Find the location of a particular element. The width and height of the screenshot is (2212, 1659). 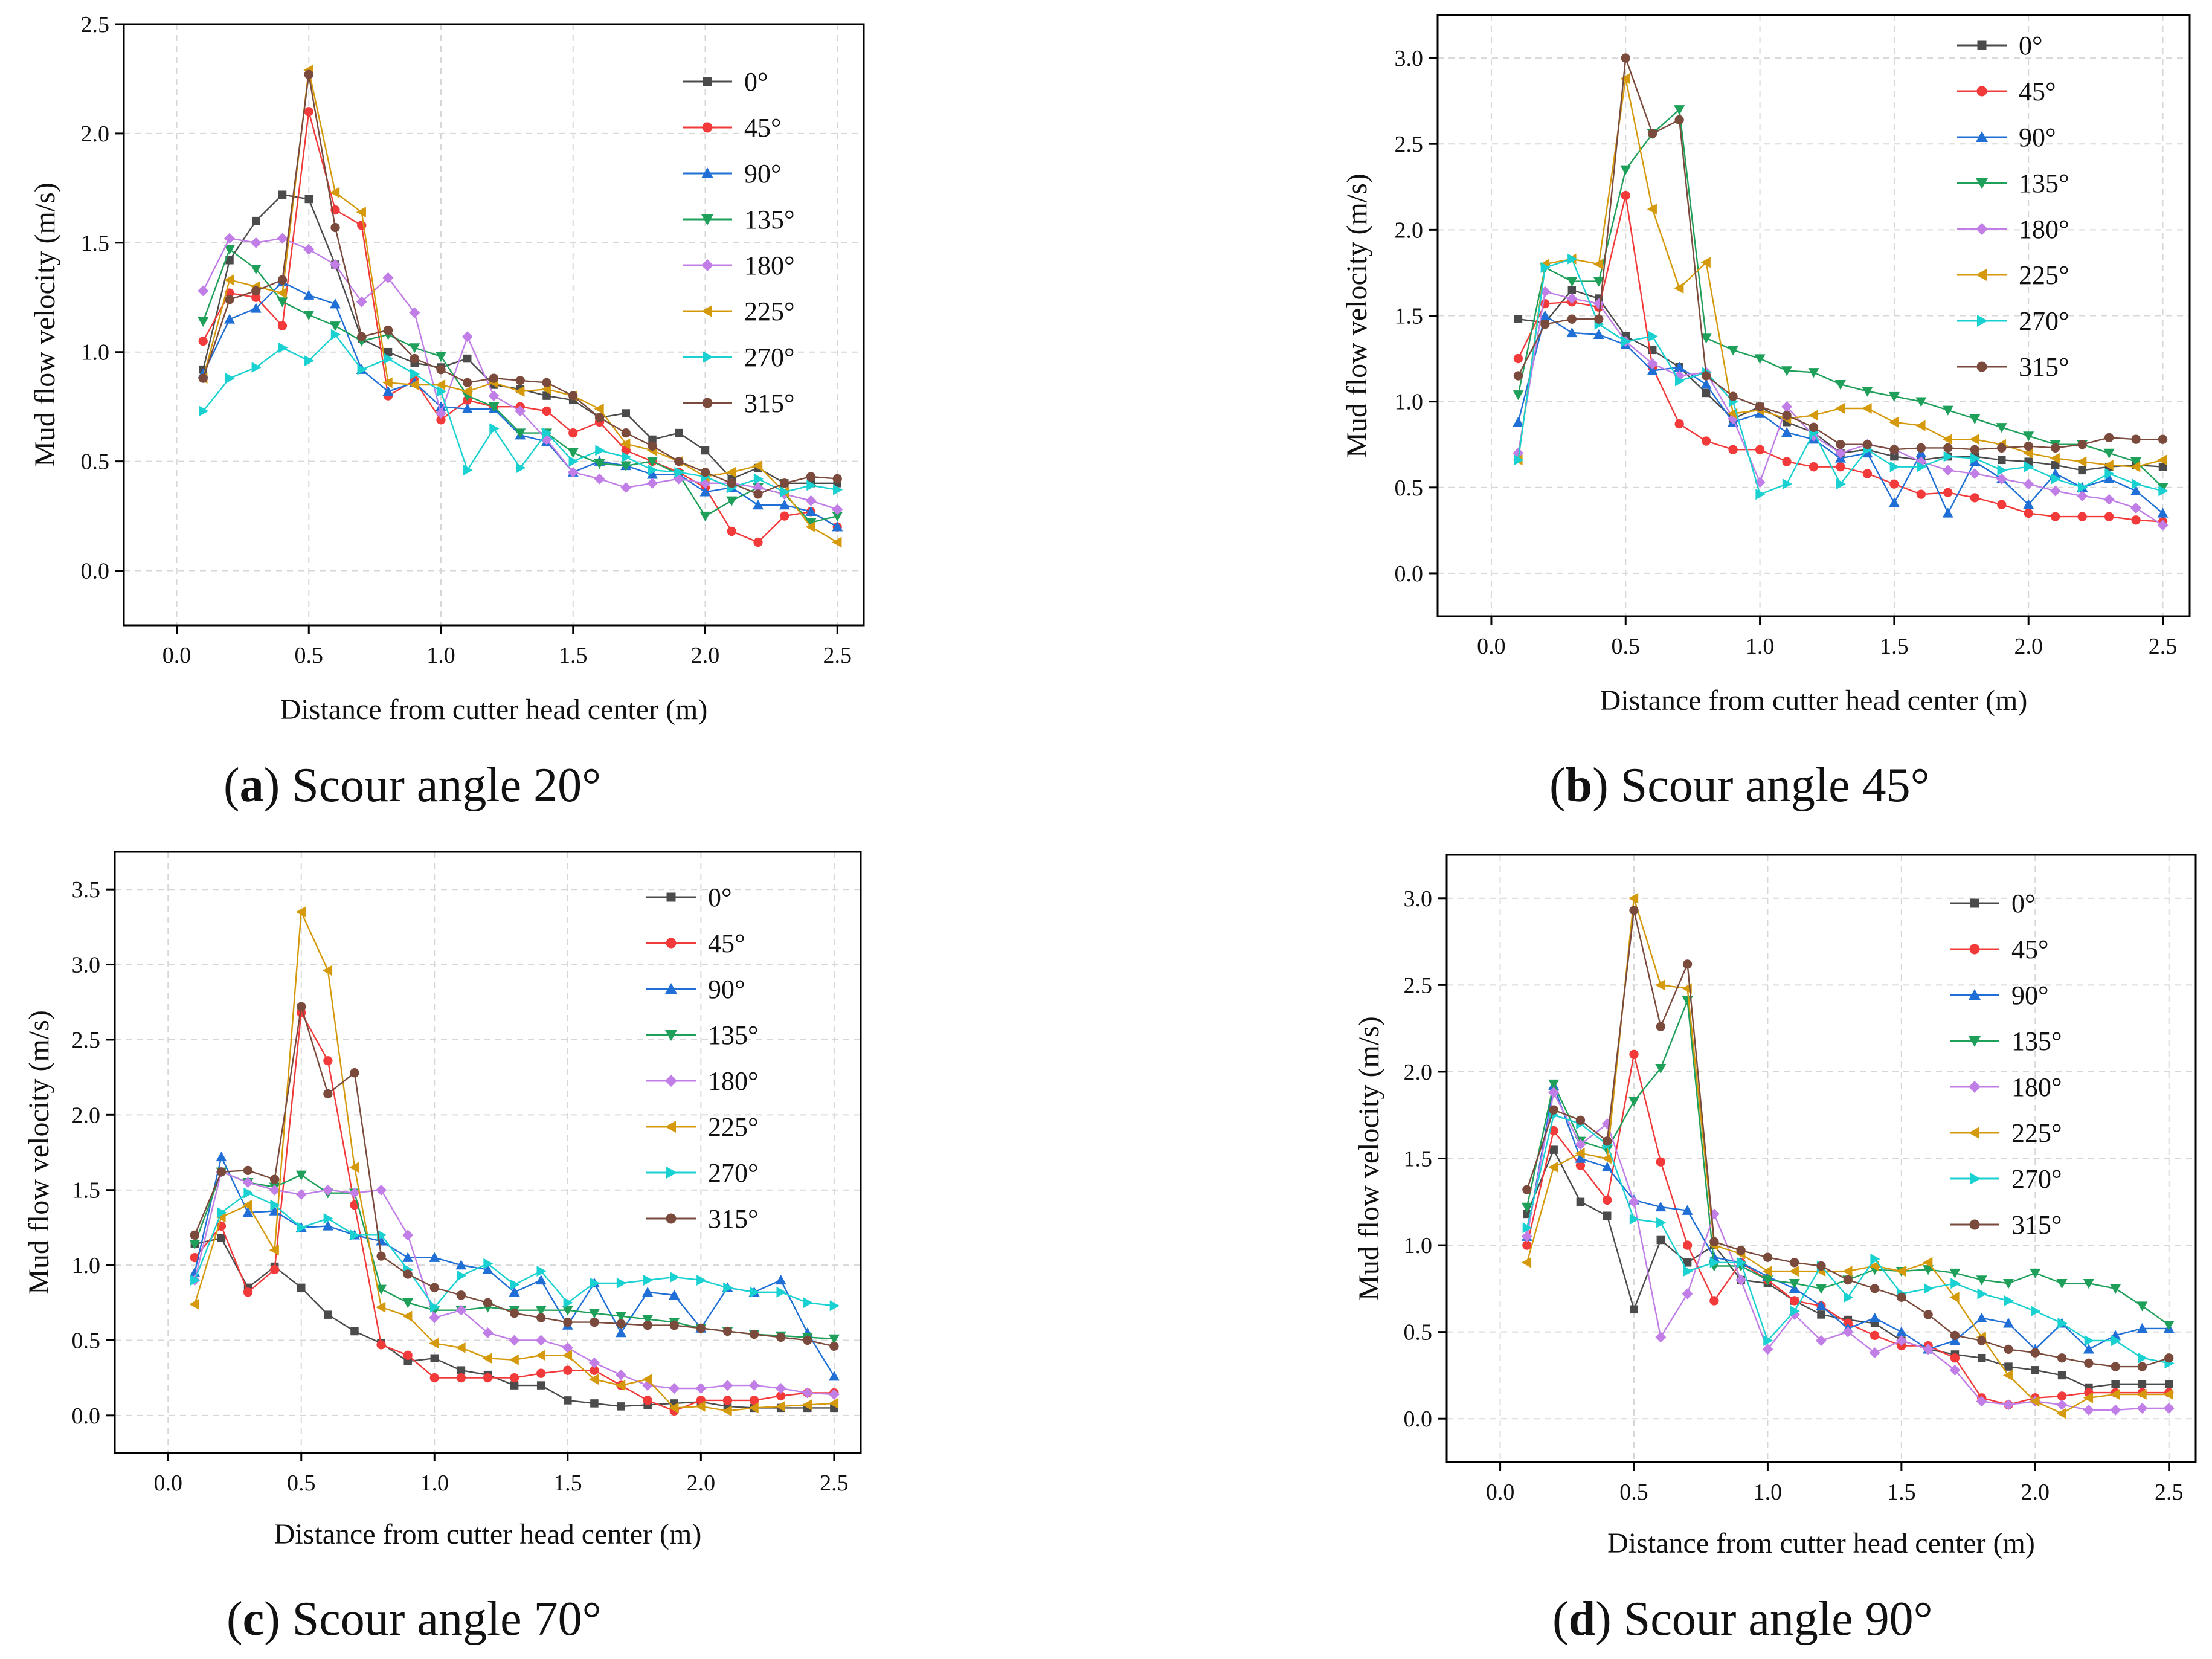

legend-label: 180° is located at coordinates (733, 1081).